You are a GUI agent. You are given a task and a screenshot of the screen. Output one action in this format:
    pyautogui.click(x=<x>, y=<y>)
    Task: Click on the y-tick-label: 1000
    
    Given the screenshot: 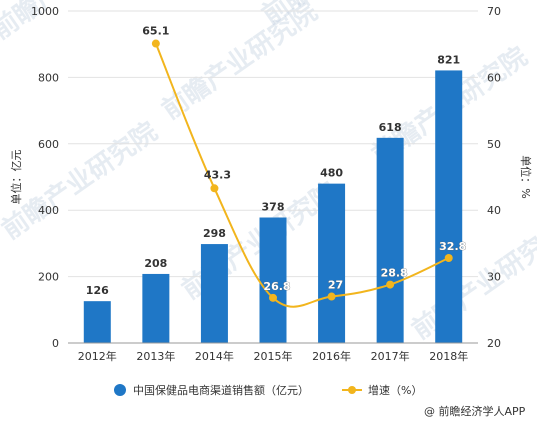 What is the action you would take?
    pyautogui.click(x=45, y=11)
    